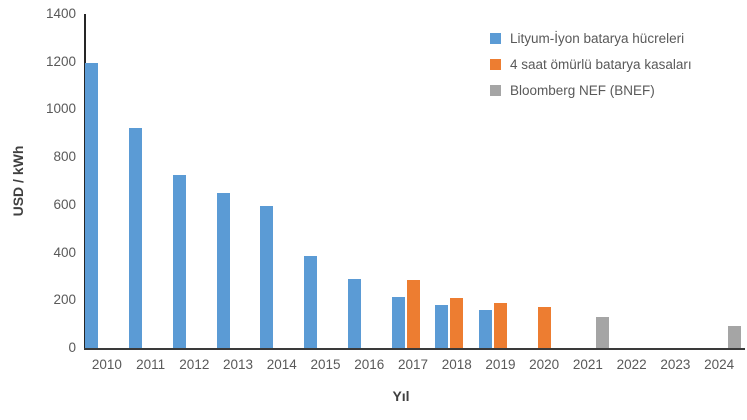  I want to click on bar-2012-s0, so click(179, 261).